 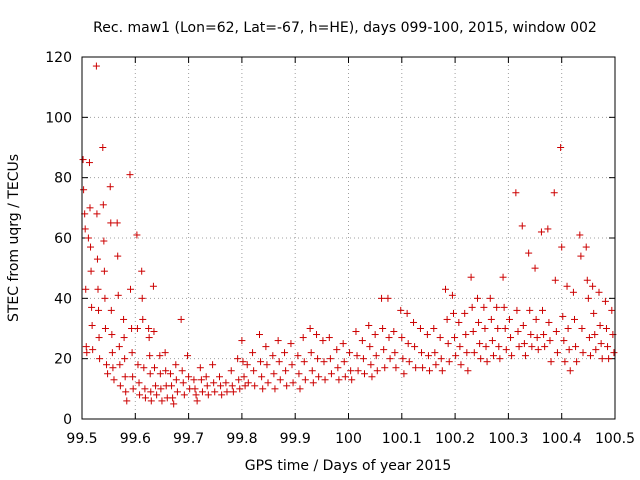 I want to click on x-tick-label: 100.3, so click(x=508, y=439).